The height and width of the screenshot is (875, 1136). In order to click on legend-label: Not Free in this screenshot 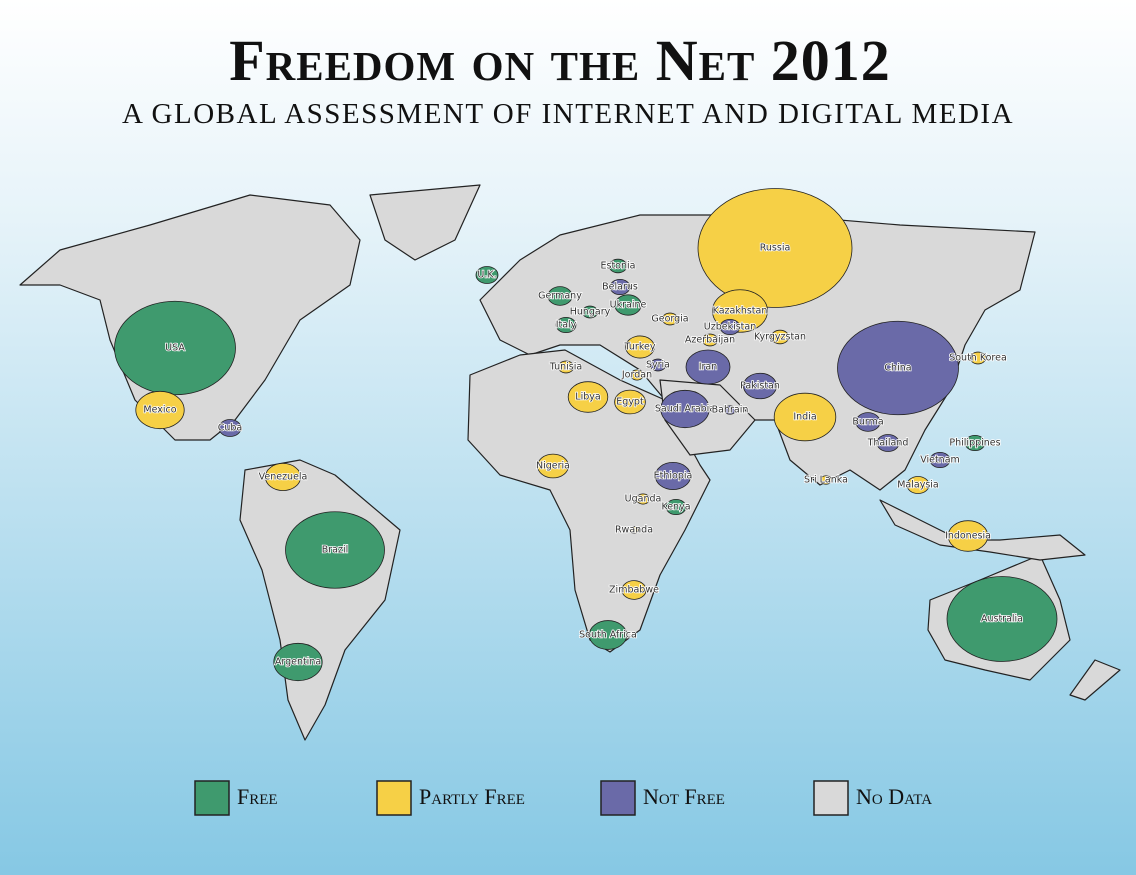, I will do `click(684, 796)`.